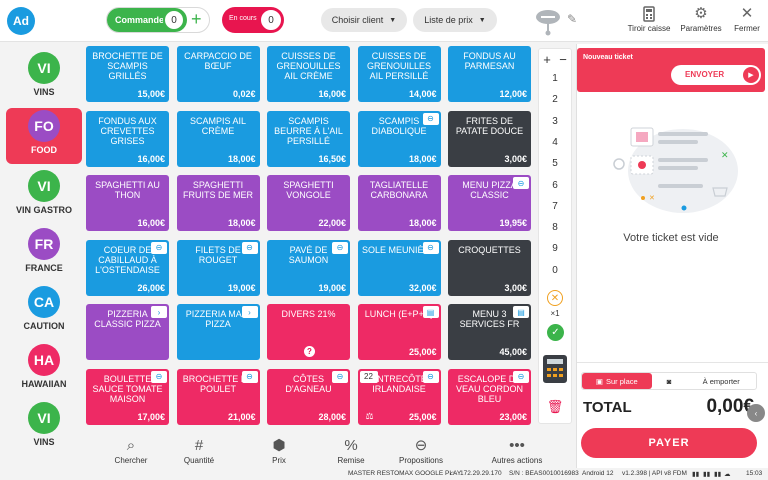  Describe the element at coordinates (271, 20) in the screenshot. I see `in-progress-count: 0` at that location.